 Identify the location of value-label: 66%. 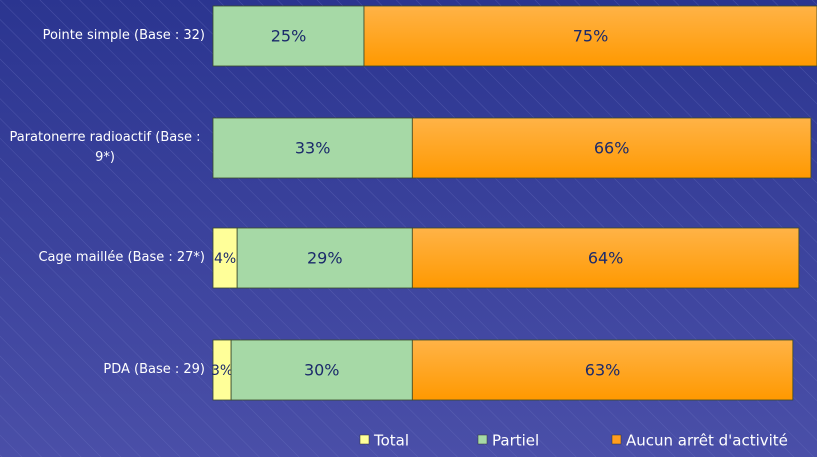
(612, 148).